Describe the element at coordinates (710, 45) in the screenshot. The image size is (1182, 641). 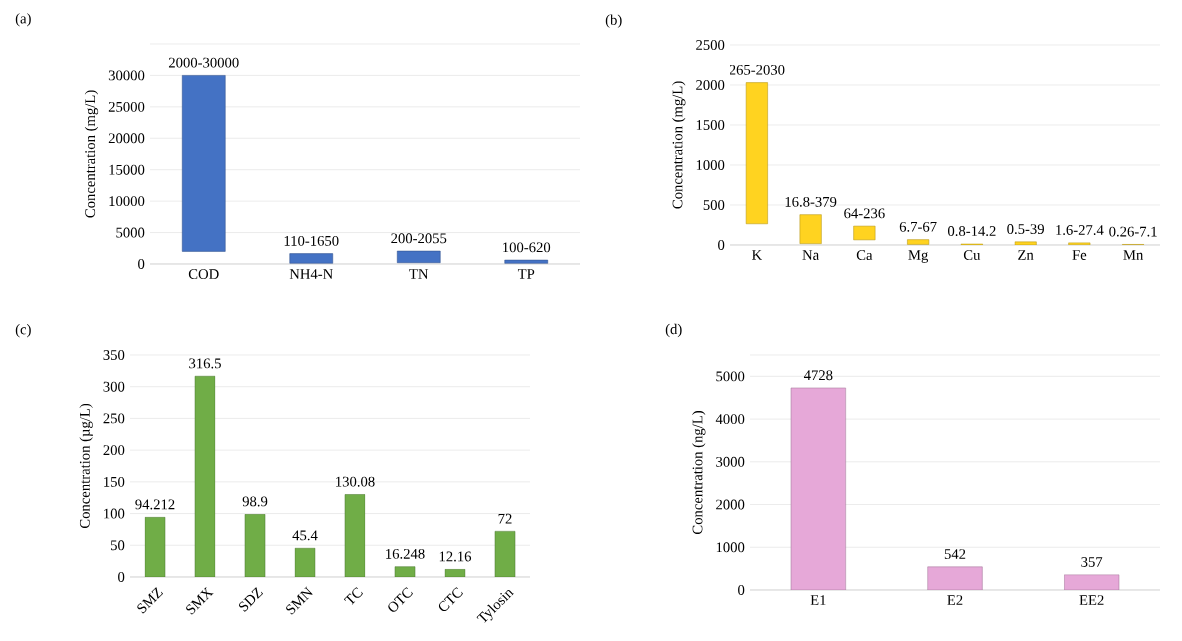
I see `y-tick-label: 2500` at that location.